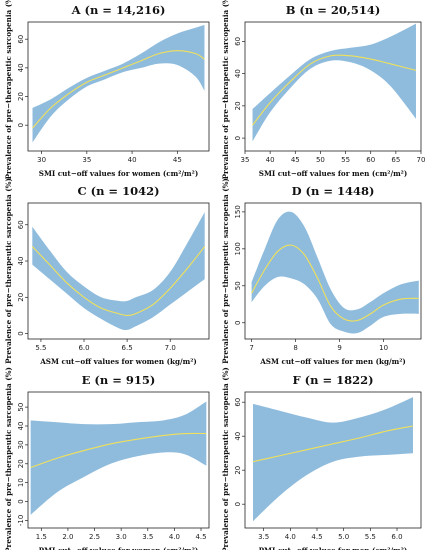 This screenshot has height=550, width=426. Describe the element at coordinates (118, 173) in the screenshot. I see `x-axis-label: SMI cut−off values for women (cm²/m²)` at that location.